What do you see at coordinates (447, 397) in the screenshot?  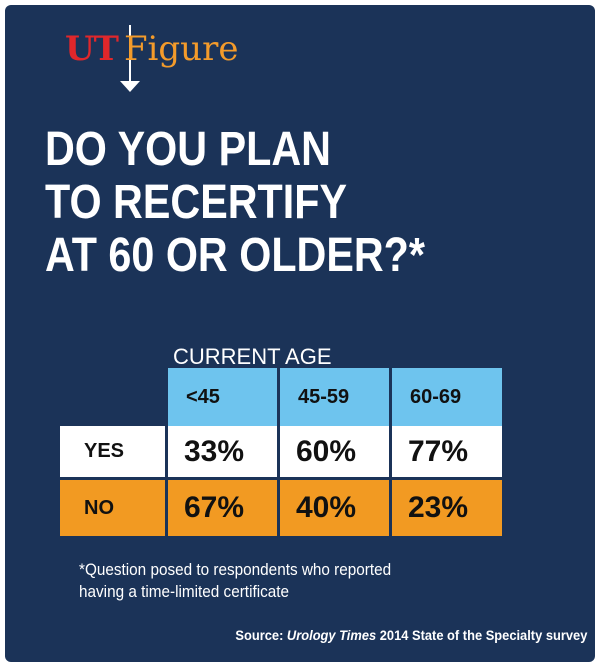 I see `header-cell-3: 60-69` at bounding box center [447, 397].